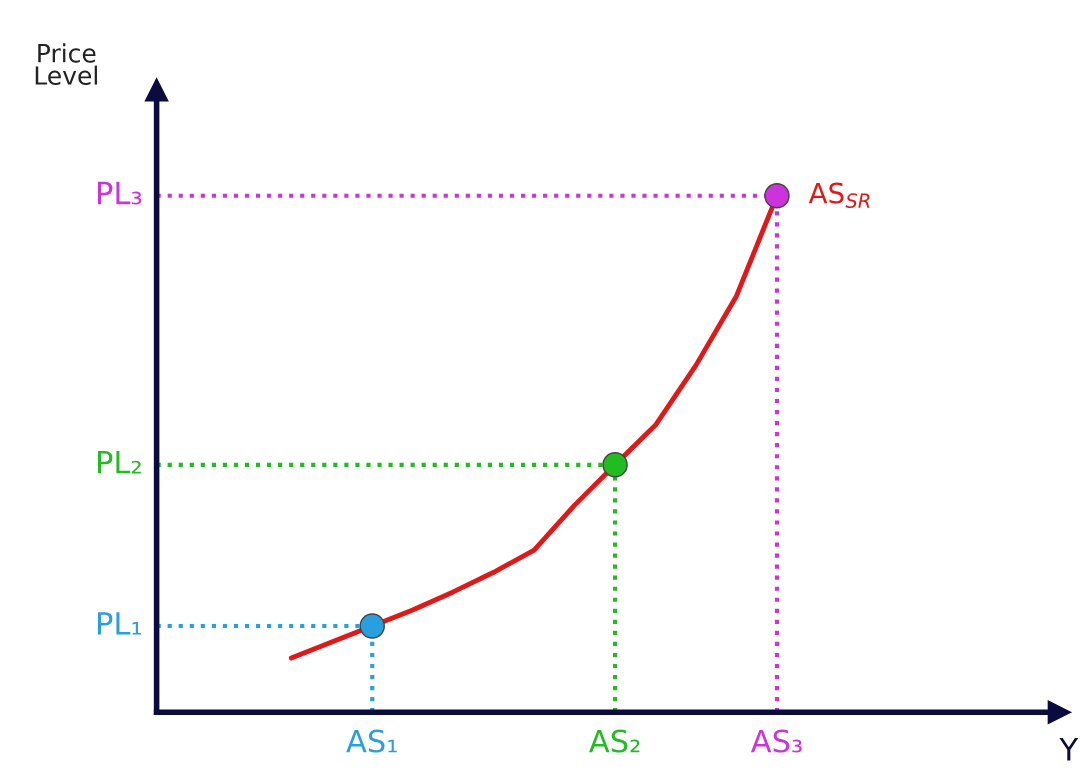 The width and height of the screenshot is (1080, 781). What do you see at coordinates (120, 193) in the screenshot?
I see `ref-line-label: PL₃` at bounding box center [120, 193].